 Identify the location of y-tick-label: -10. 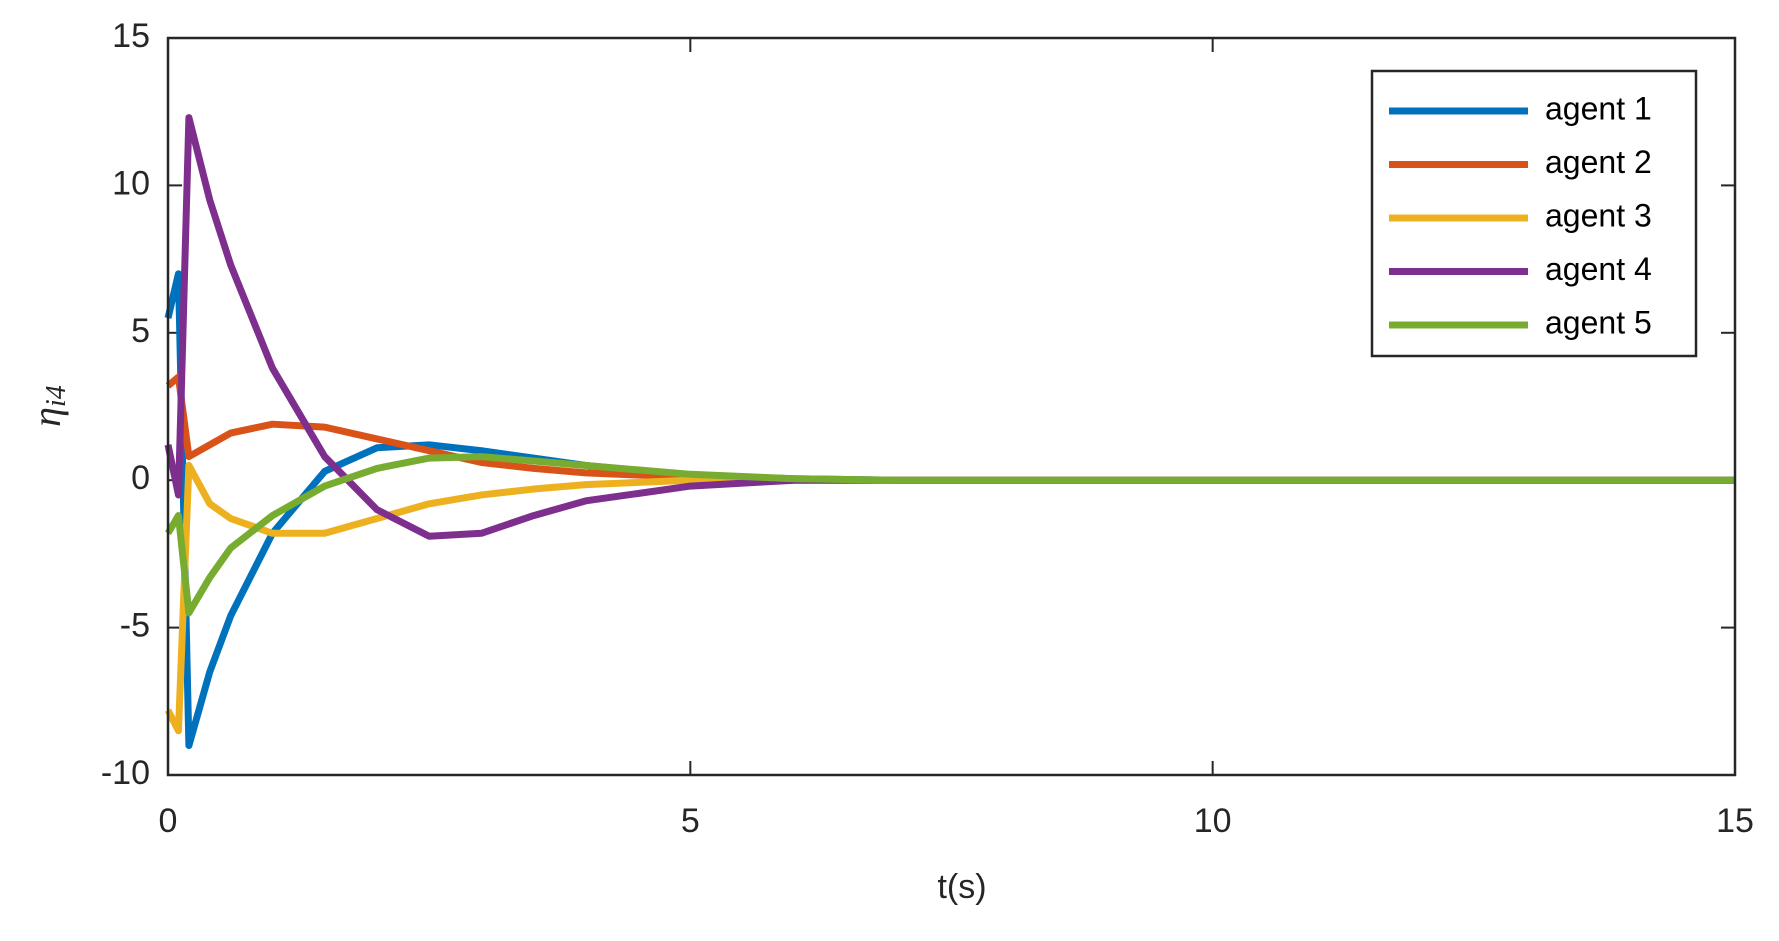
(125, 773).